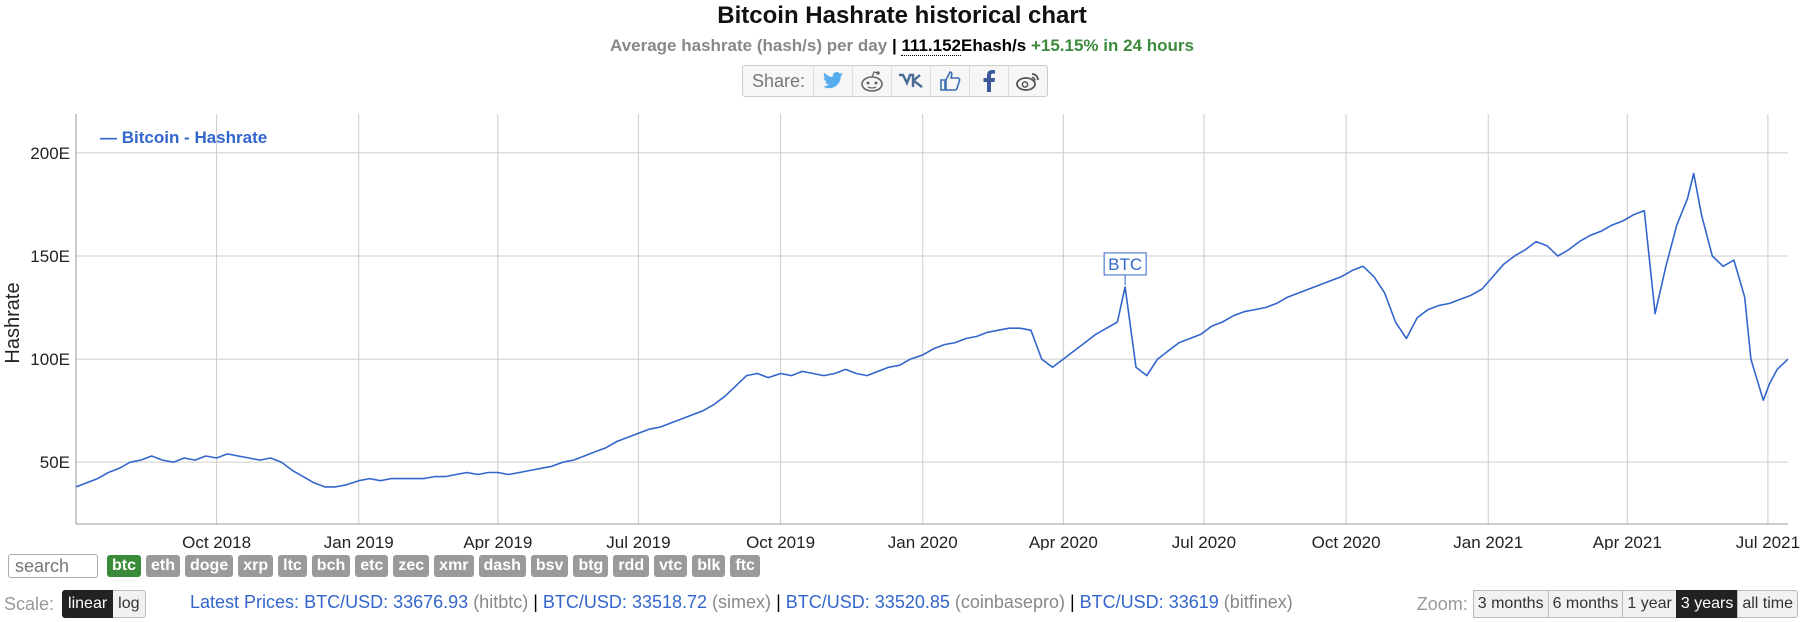 Image resolution: width=1804 pixels, height=622 pixels. I want to click on weibo-icon, so click(1027, 82).